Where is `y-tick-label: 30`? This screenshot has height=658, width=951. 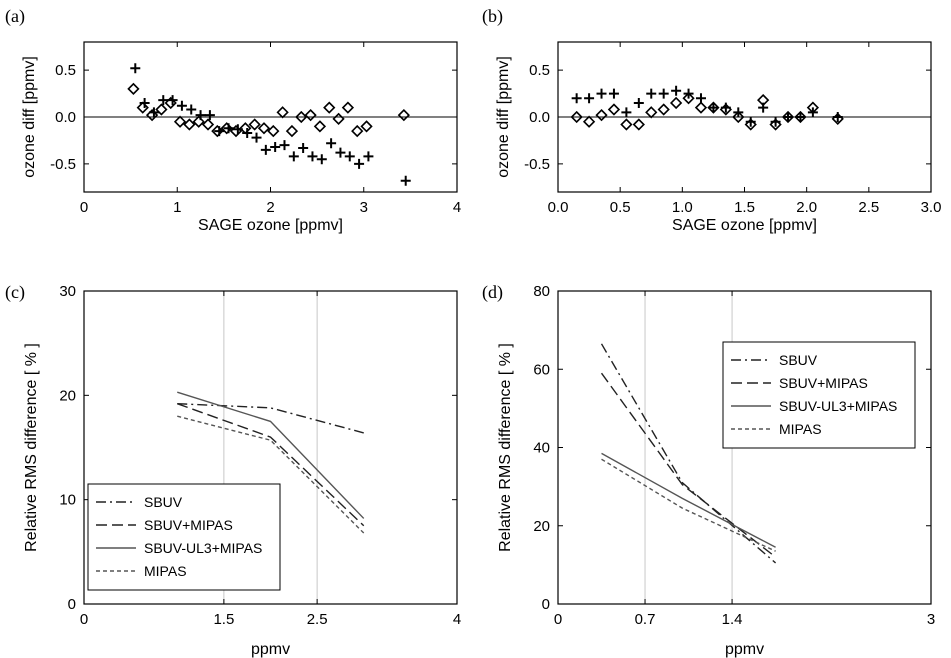
y-tick-label: 30 is located at coordinates (67, 291).